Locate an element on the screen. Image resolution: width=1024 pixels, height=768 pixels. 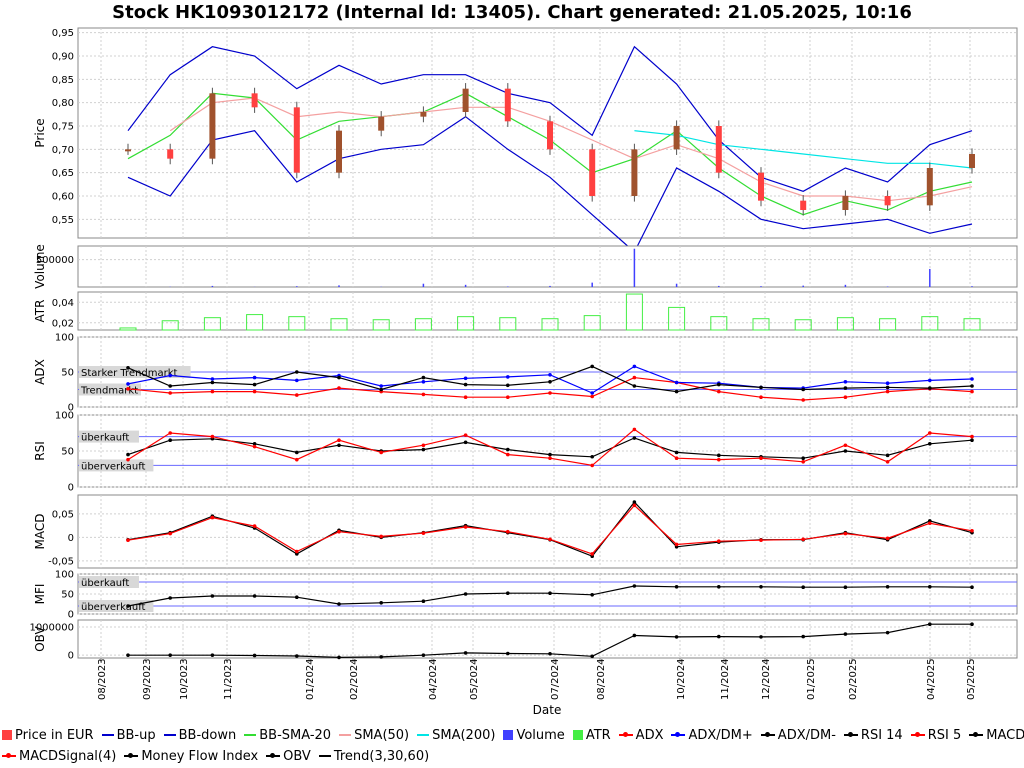
rsi-ytick-label: 0 is located at coordinates (71, 488).